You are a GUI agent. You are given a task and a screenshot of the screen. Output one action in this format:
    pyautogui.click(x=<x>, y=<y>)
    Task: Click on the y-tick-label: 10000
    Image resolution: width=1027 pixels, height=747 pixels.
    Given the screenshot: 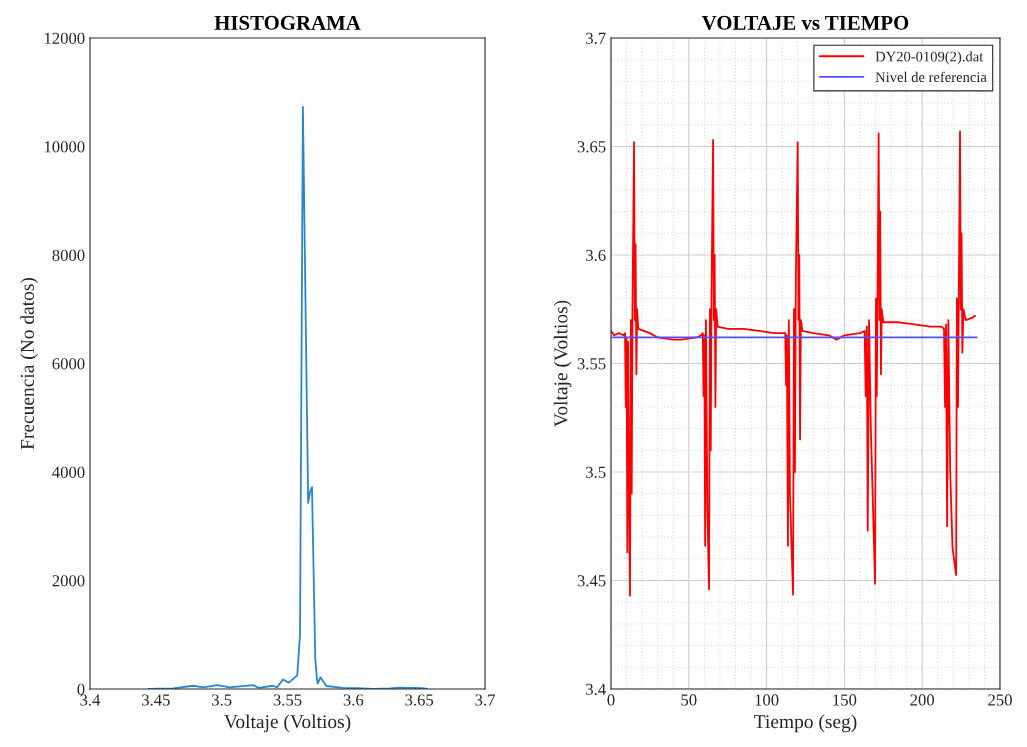 What is the action you would take?
    pyautogui.click(x=64, y=147)
    